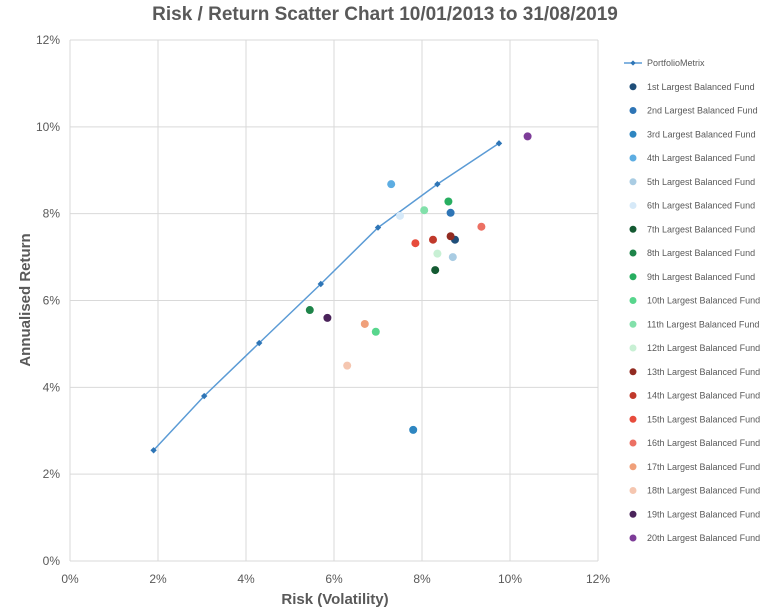  Describe the element at coordinates (25, 299) in the screenshot. I see `y-axis-title: Annualised Return` at that location.